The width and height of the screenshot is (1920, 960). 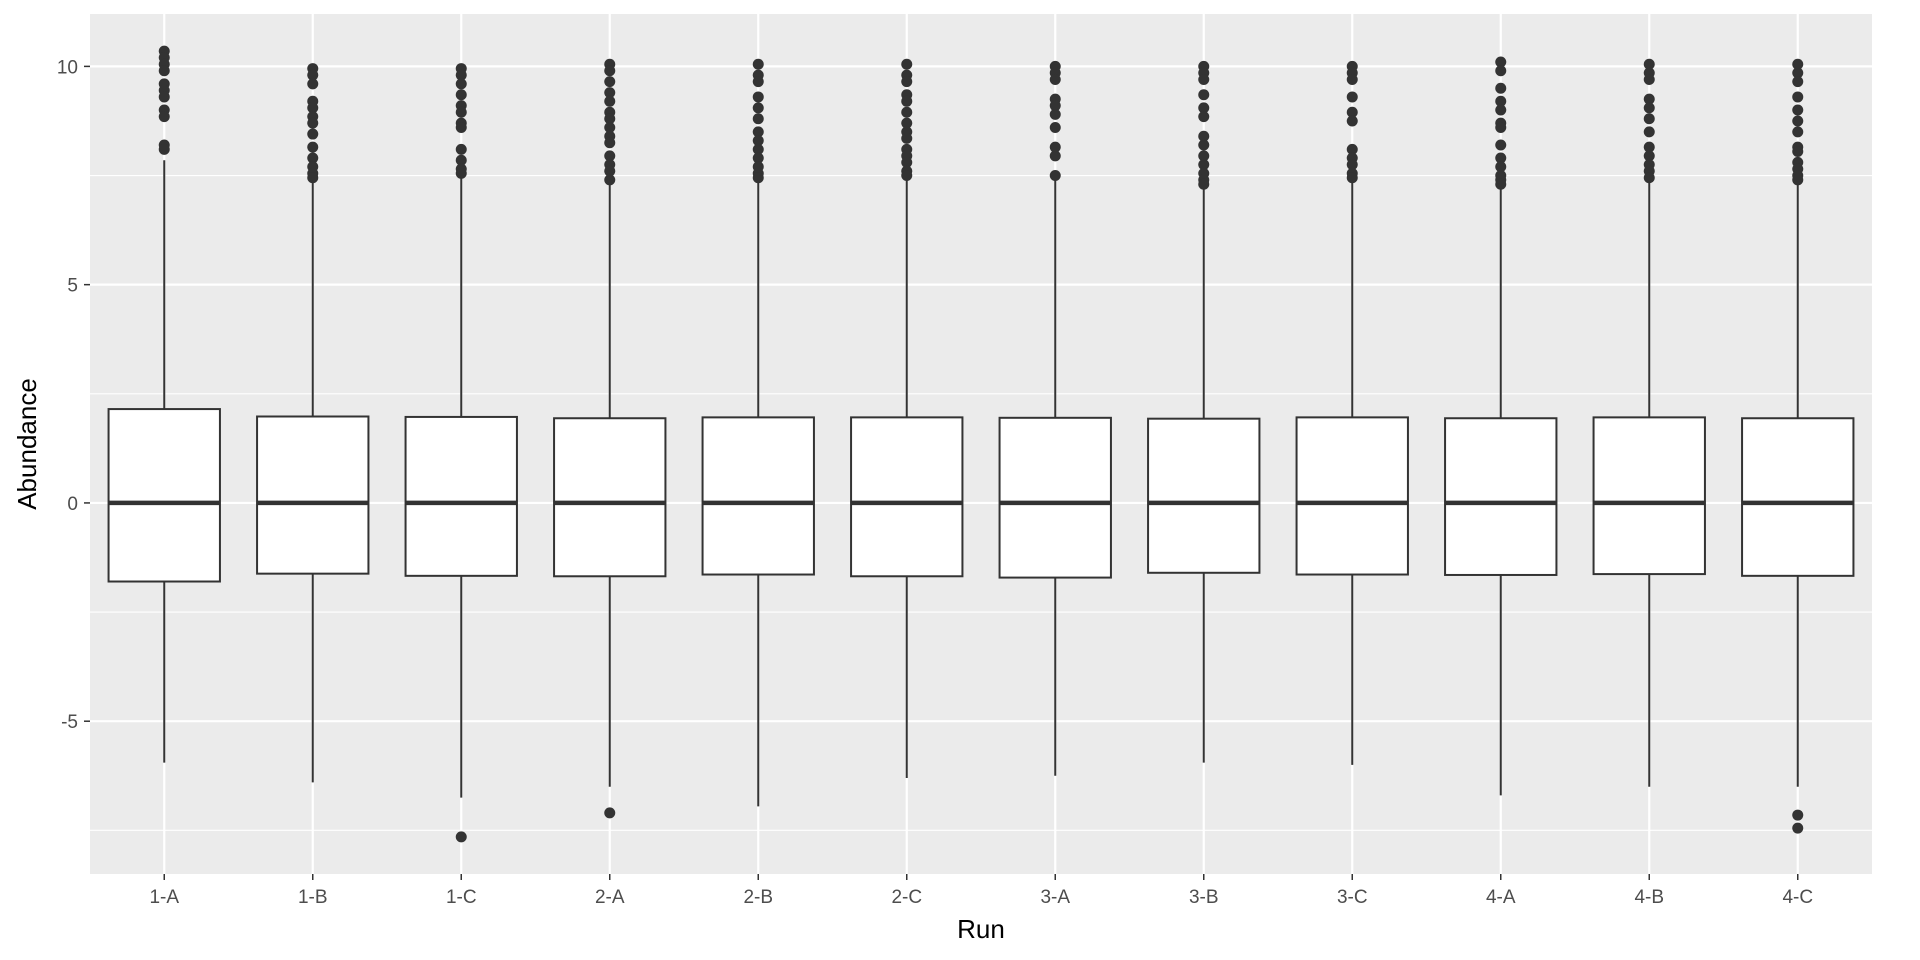 What do you see at coordinates (1204, 411) in the screenshot?
I see `box-3-b` at bounding box center [1204, 411].